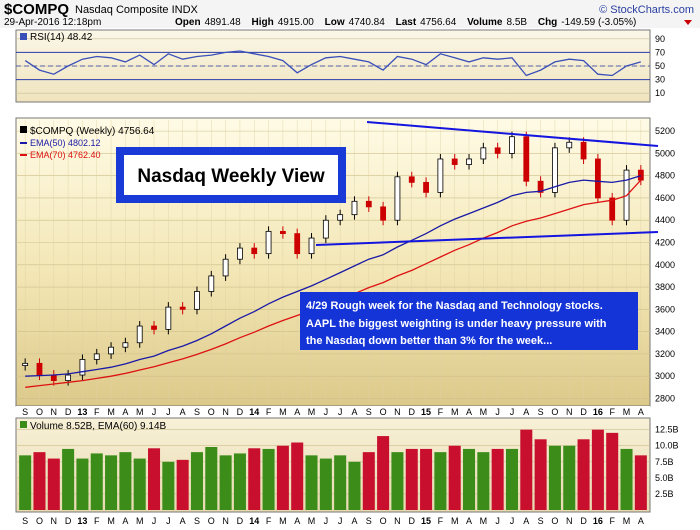 This screenshot has height=530, width=700. I want to click on rsi-tick-label: 50, so click(660, 66).